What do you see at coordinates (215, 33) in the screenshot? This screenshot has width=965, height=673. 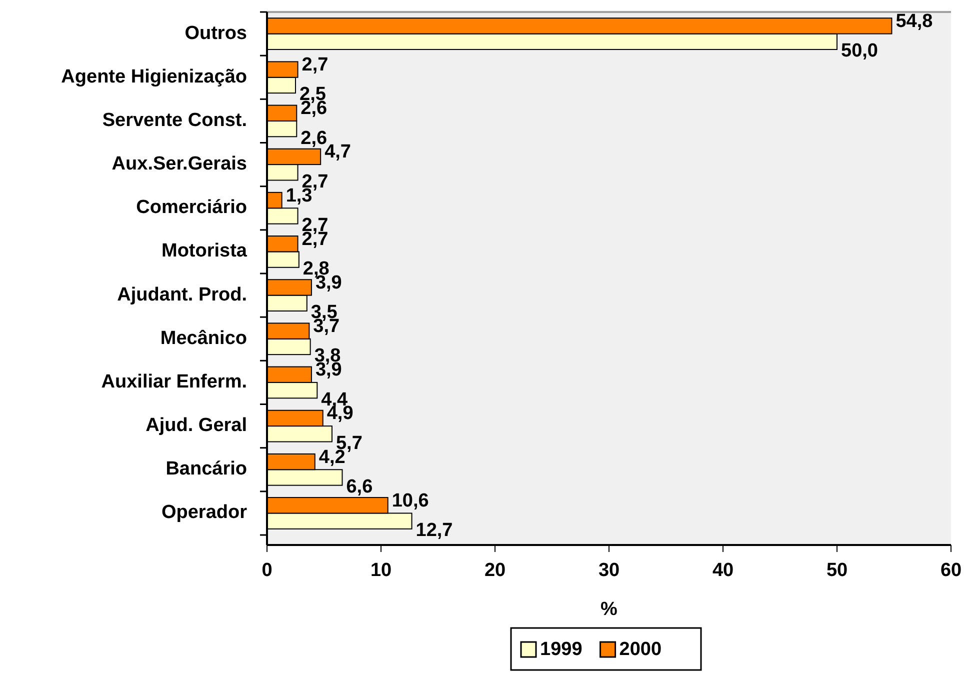 I see `y-tick-label: Outros` at bounding box center [215, 33].